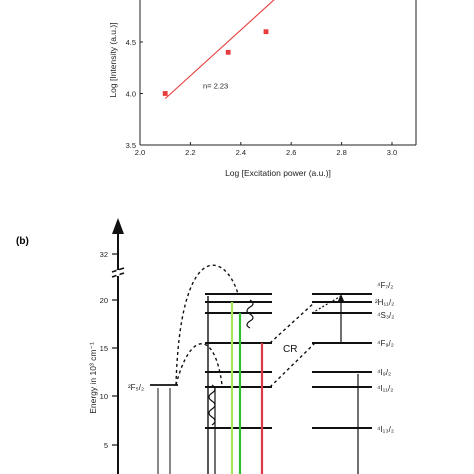 The width and height of the screenshot is (474, 474). I want to click on y-tick-label: 3.5, so click(131, 145).